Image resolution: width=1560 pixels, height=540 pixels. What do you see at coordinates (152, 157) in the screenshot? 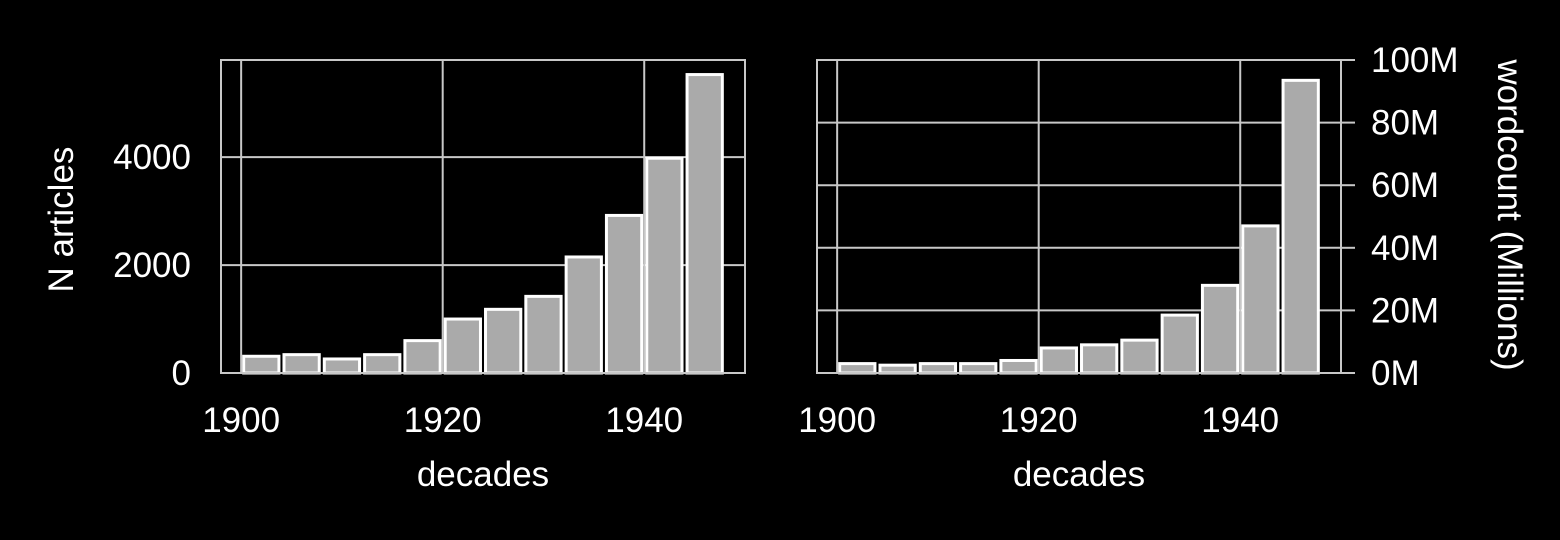
I see `y-tick-label: 4000` at bounding box center [152, 157].